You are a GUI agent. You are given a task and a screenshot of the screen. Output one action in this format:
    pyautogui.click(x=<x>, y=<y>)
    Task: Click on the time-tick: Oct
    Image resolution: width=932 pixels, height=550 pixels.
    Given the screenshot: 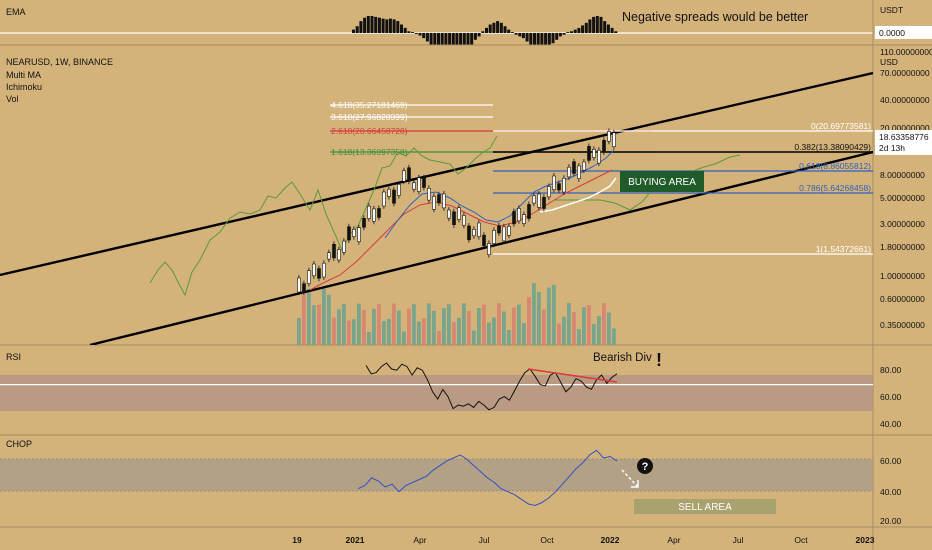 What is the action you would take?
    pyautogui.click(x=547, y=540)
    